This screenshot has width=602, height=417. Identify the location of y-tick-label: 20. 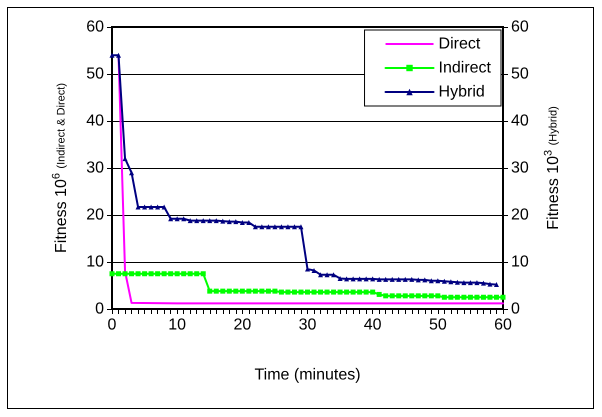
(95, 215).